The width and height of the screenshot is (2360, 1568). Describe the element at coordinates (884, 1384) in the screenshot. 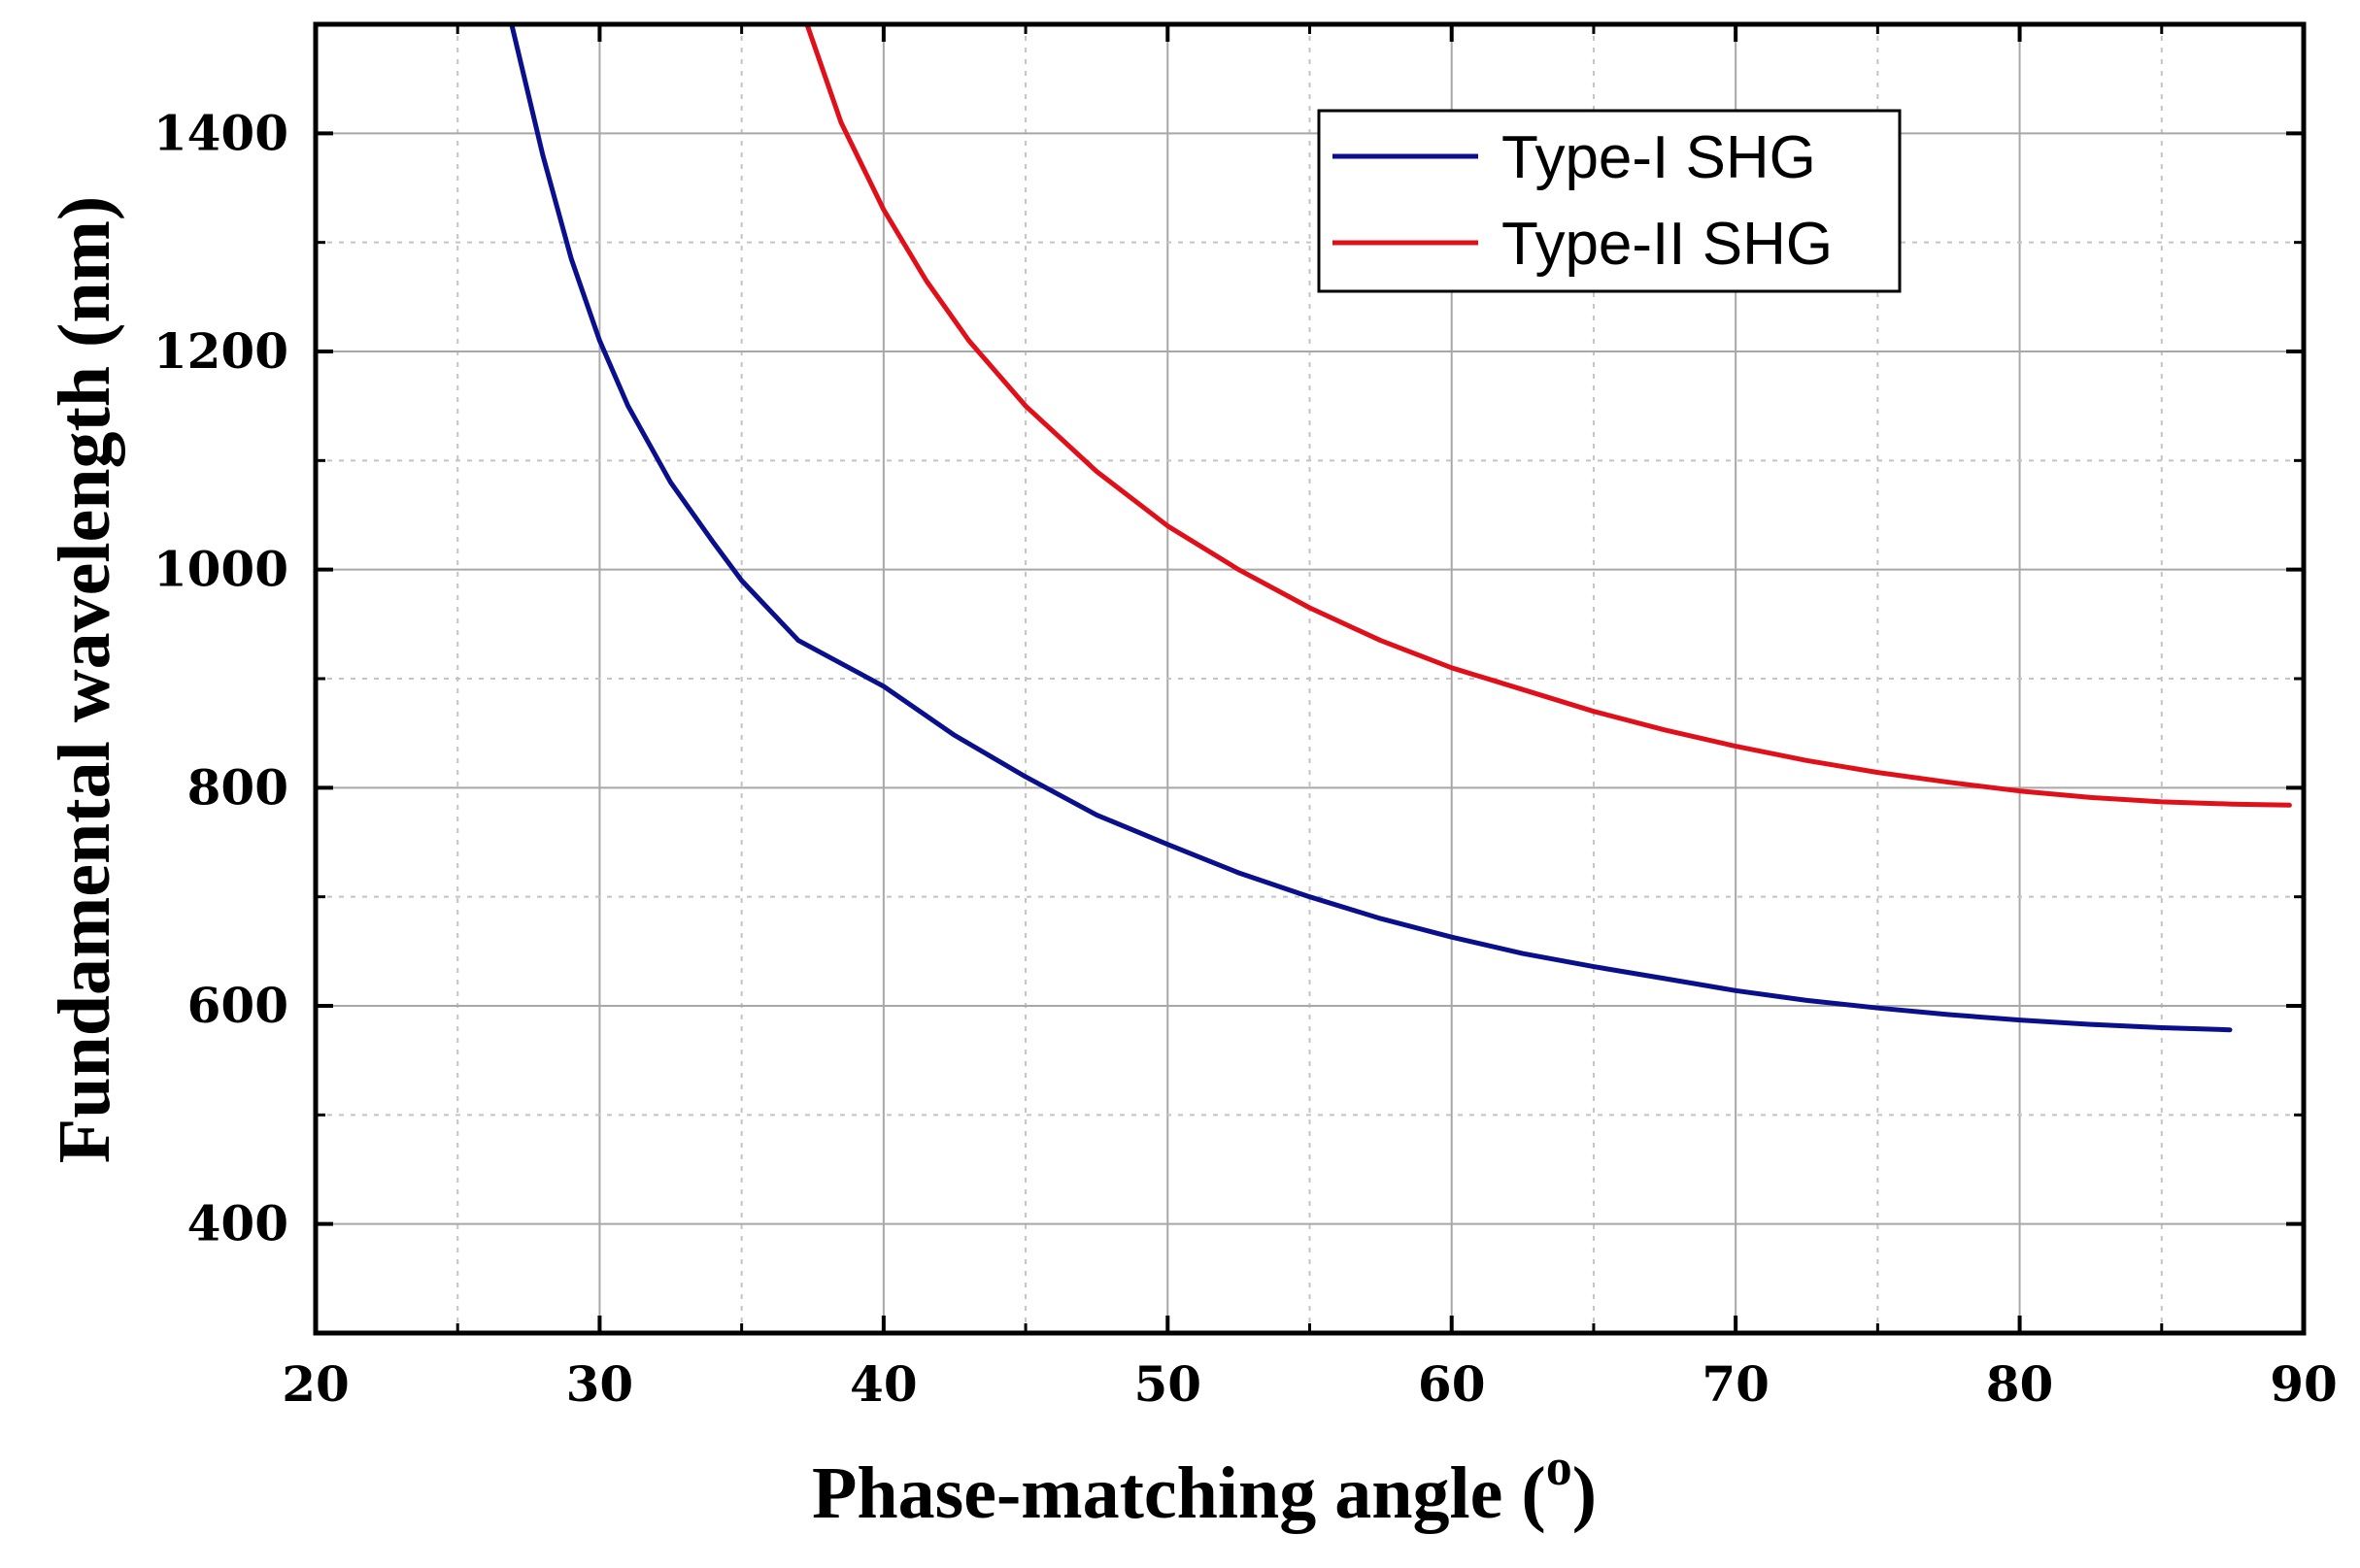

I see `x-tick-label-40: 40` at that location.